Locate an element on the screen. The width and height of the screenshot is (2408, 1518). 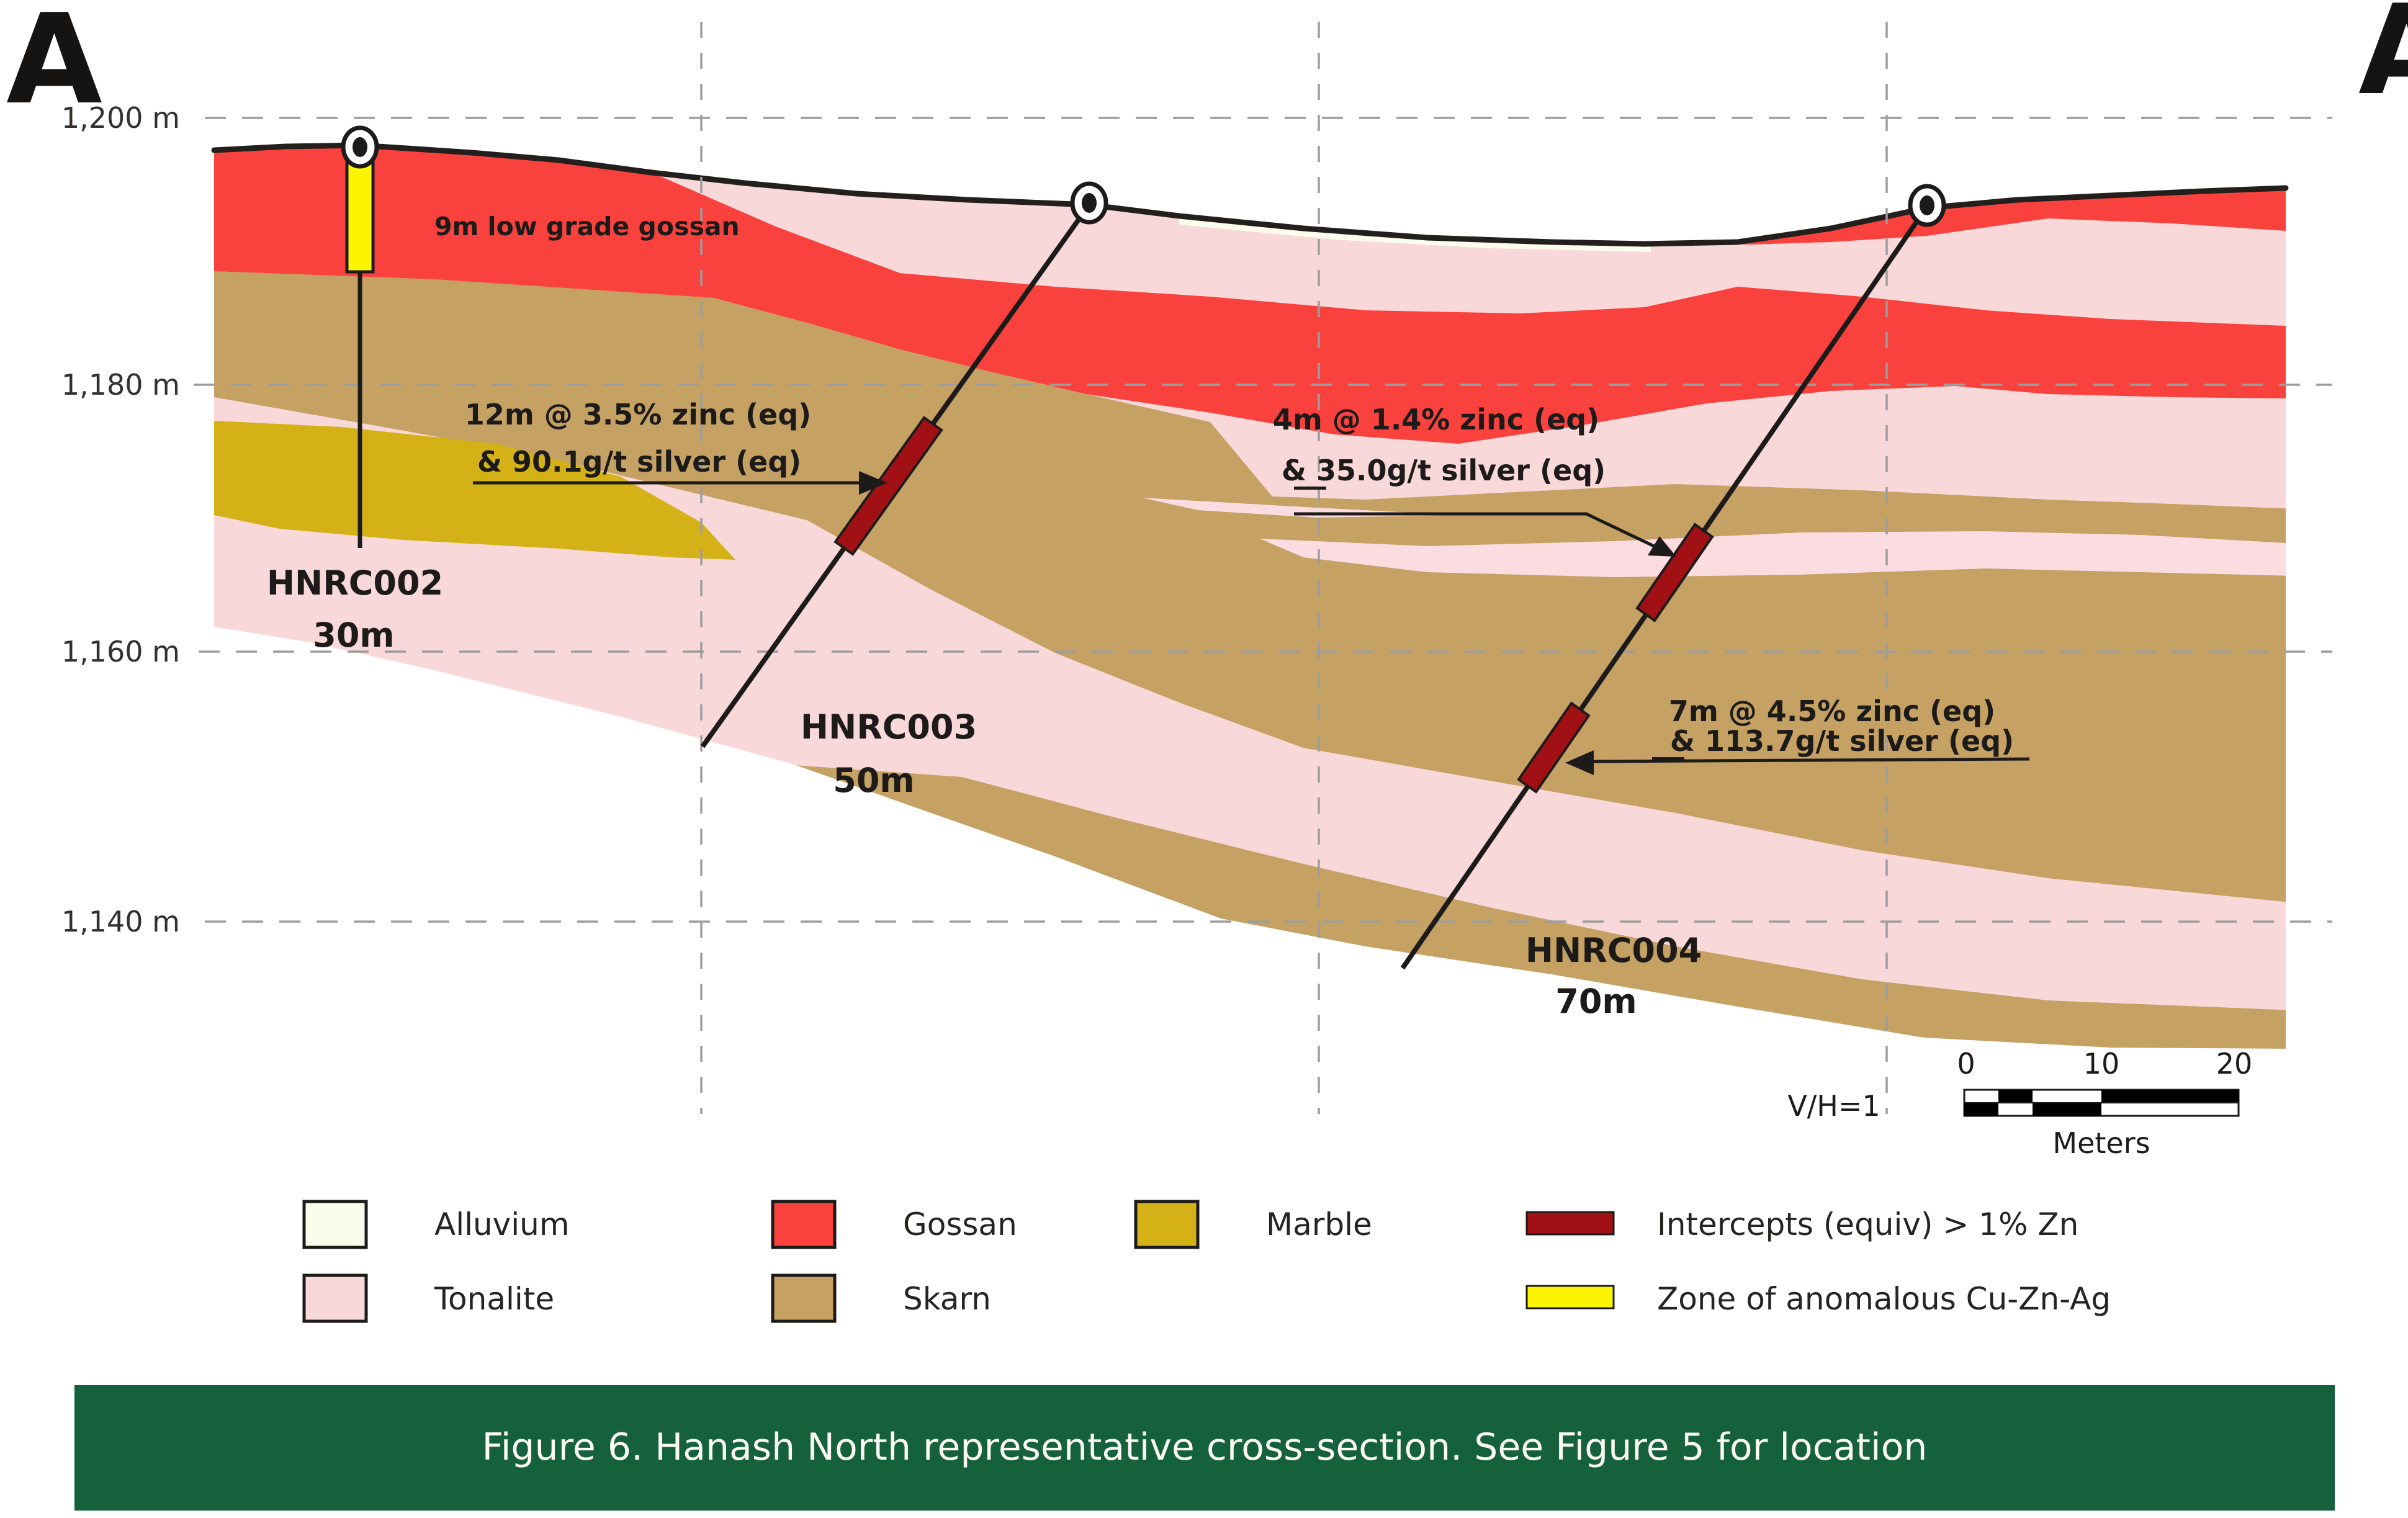
hnrc003-collar-dot is located at coordinates (1089, 203).